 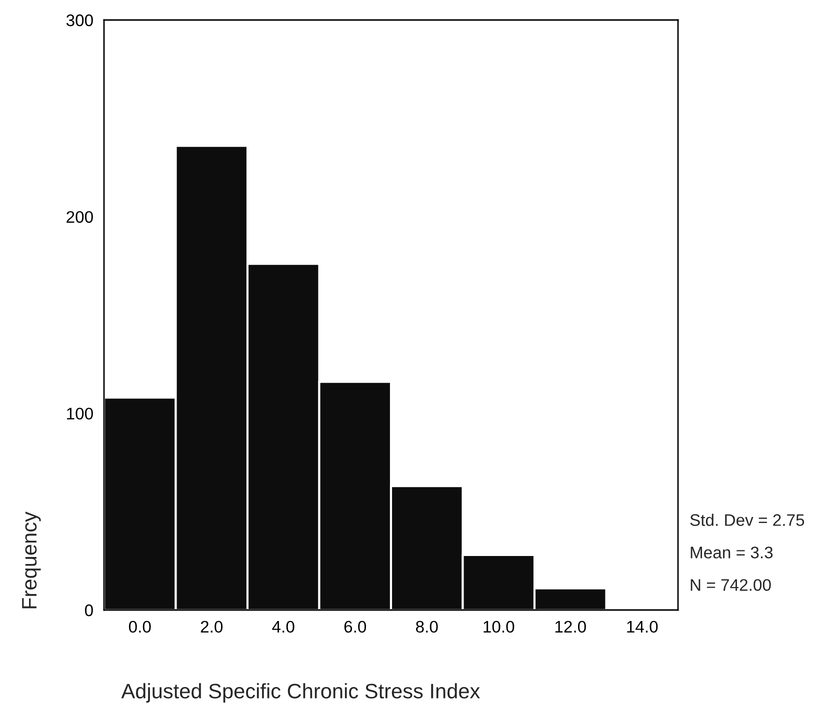 What do you see at coordinates (211, 626) in the screenshot?
I see `x-tick-label: 2.0` at bounding box center [211, 626].